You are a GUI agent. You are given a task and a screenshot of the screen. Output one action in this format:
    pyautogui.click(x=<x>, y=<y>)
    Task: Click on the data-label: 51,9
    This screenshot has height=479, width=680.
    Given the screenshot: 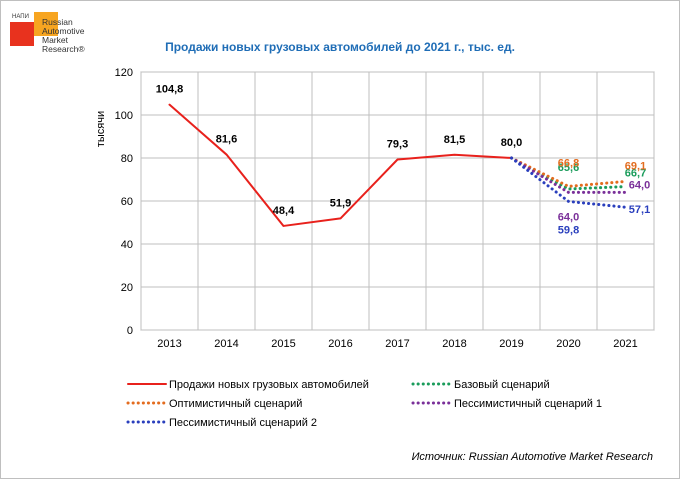 What is the action you would take?
    pyautogui.click(x=340, y=203)
    